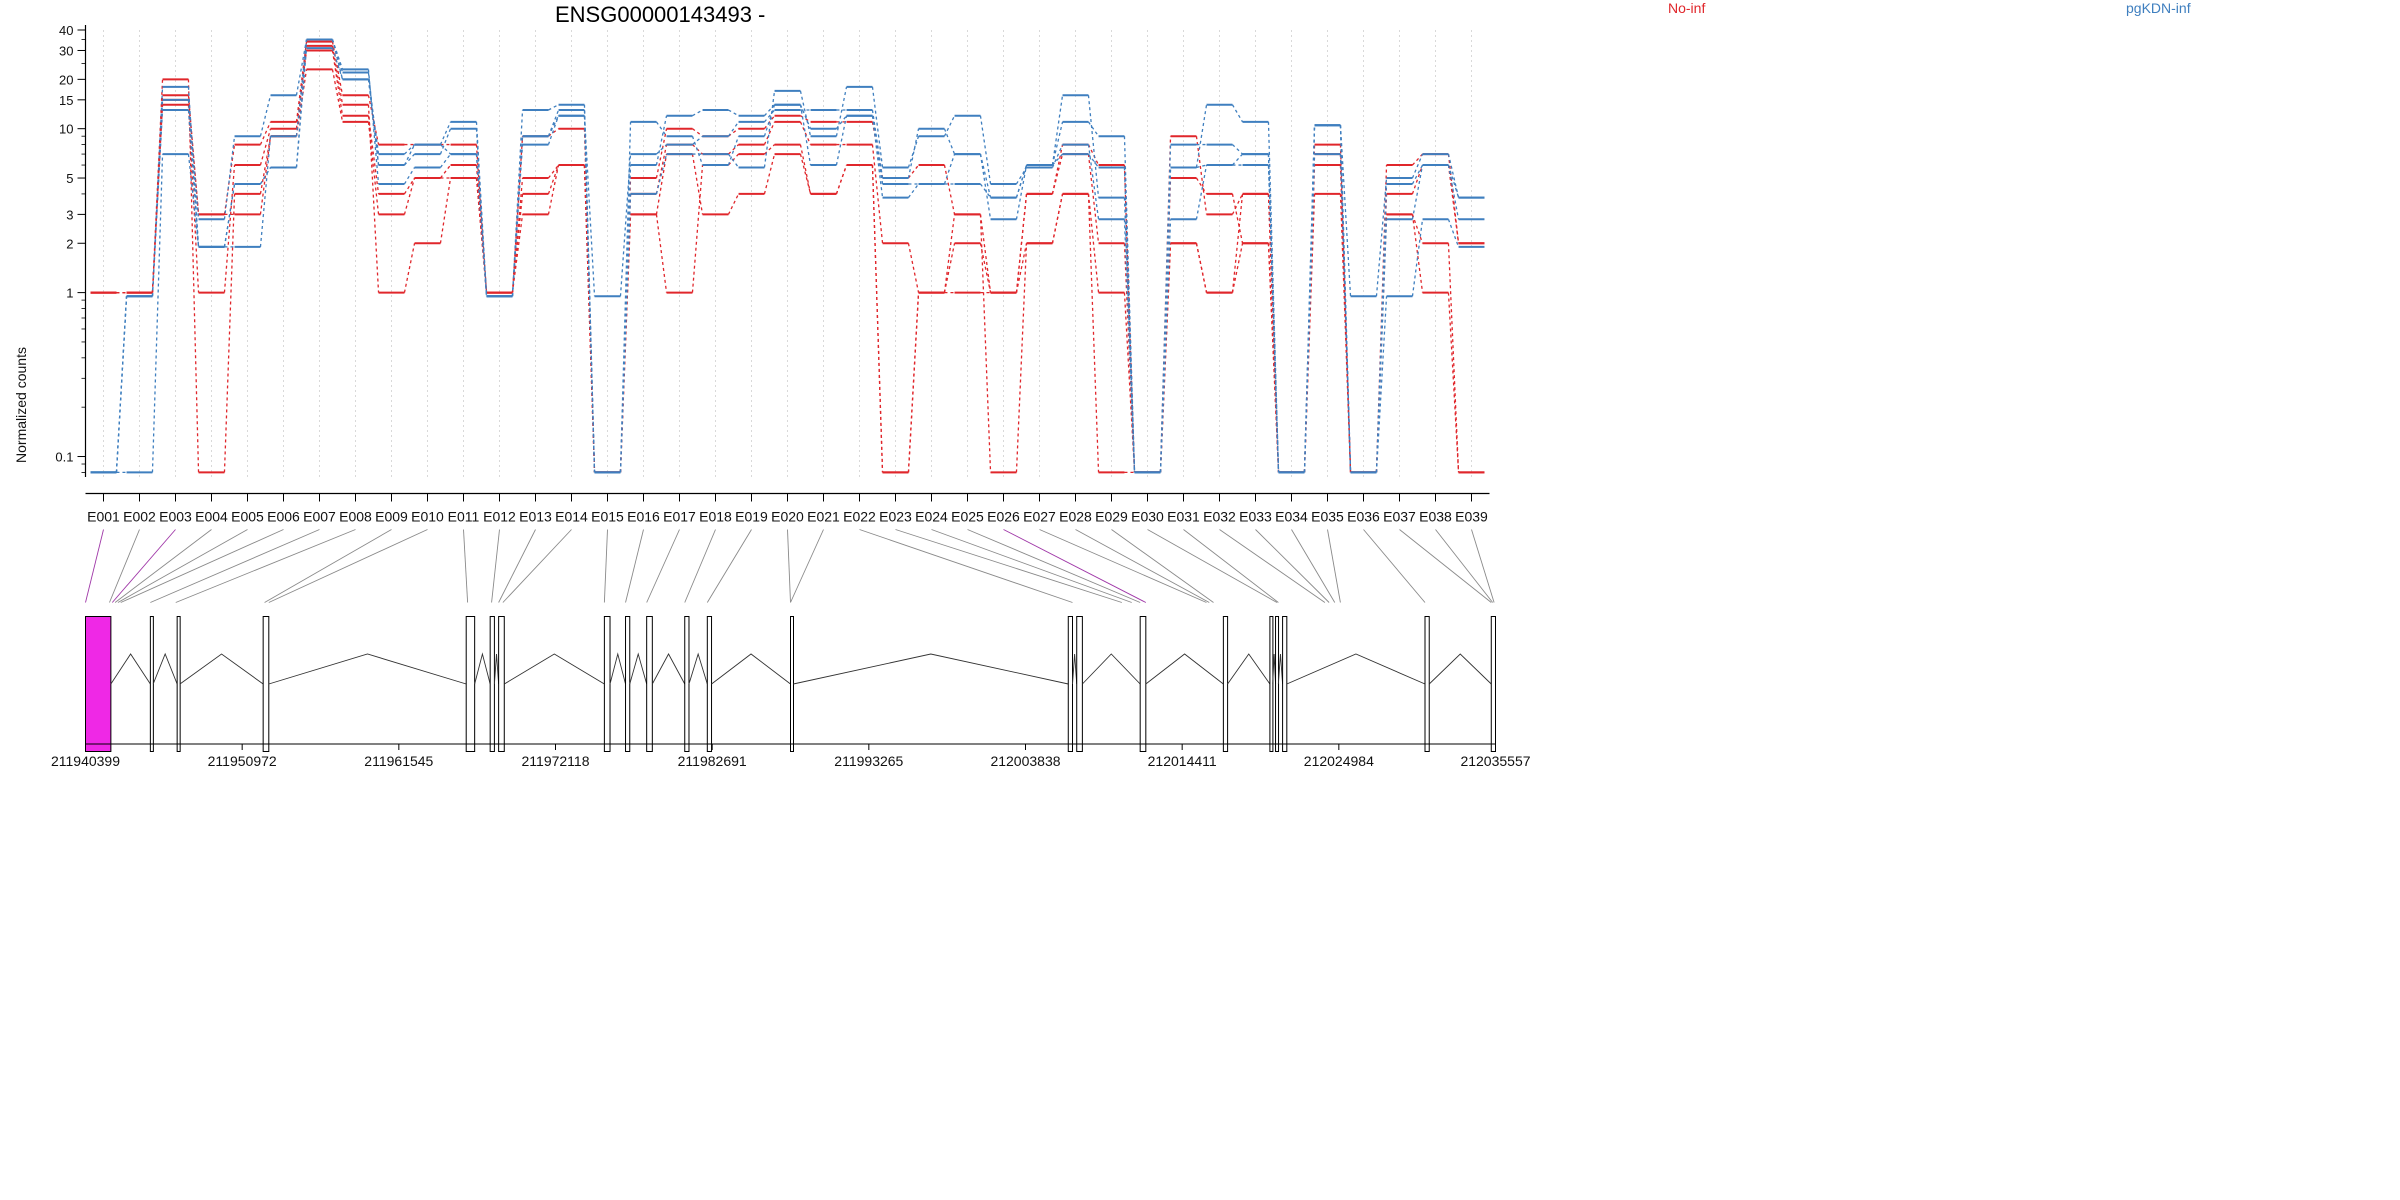 The width and height of the screenshot is (2400, 1200). I want to click on y-axis-label: Normalized counts, so click(21, 405).